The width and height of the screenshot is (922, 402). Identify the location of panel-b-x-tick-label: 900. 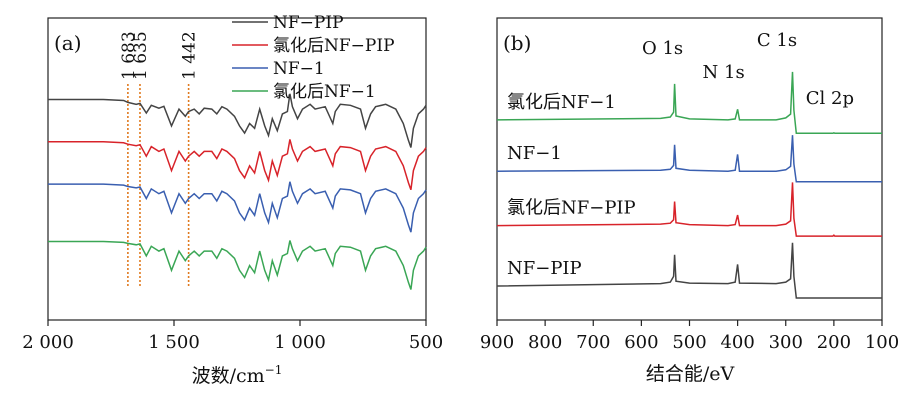
(497, 342).